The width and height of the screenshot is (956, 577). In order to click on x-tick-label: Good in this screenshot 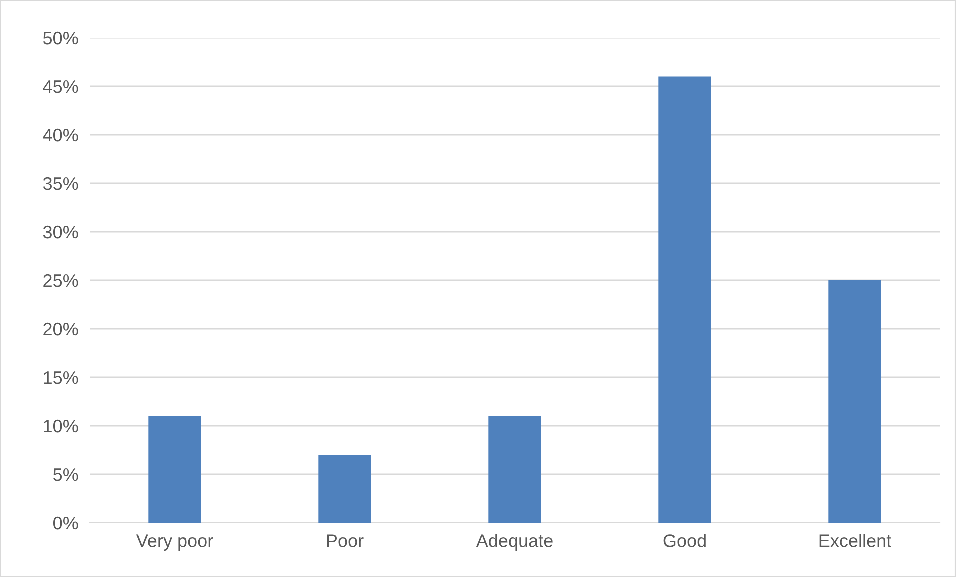, I will do `click(685, 541)`.